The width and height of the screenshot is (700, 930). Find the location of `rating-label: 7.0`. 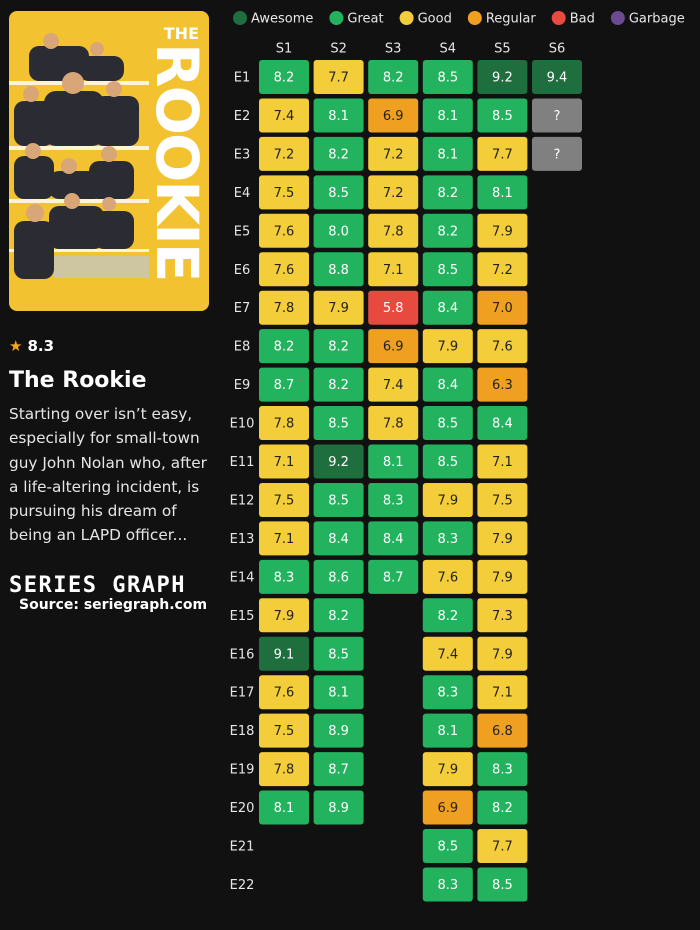

rating-label: 7.0 is located at coordinates (502, 308).